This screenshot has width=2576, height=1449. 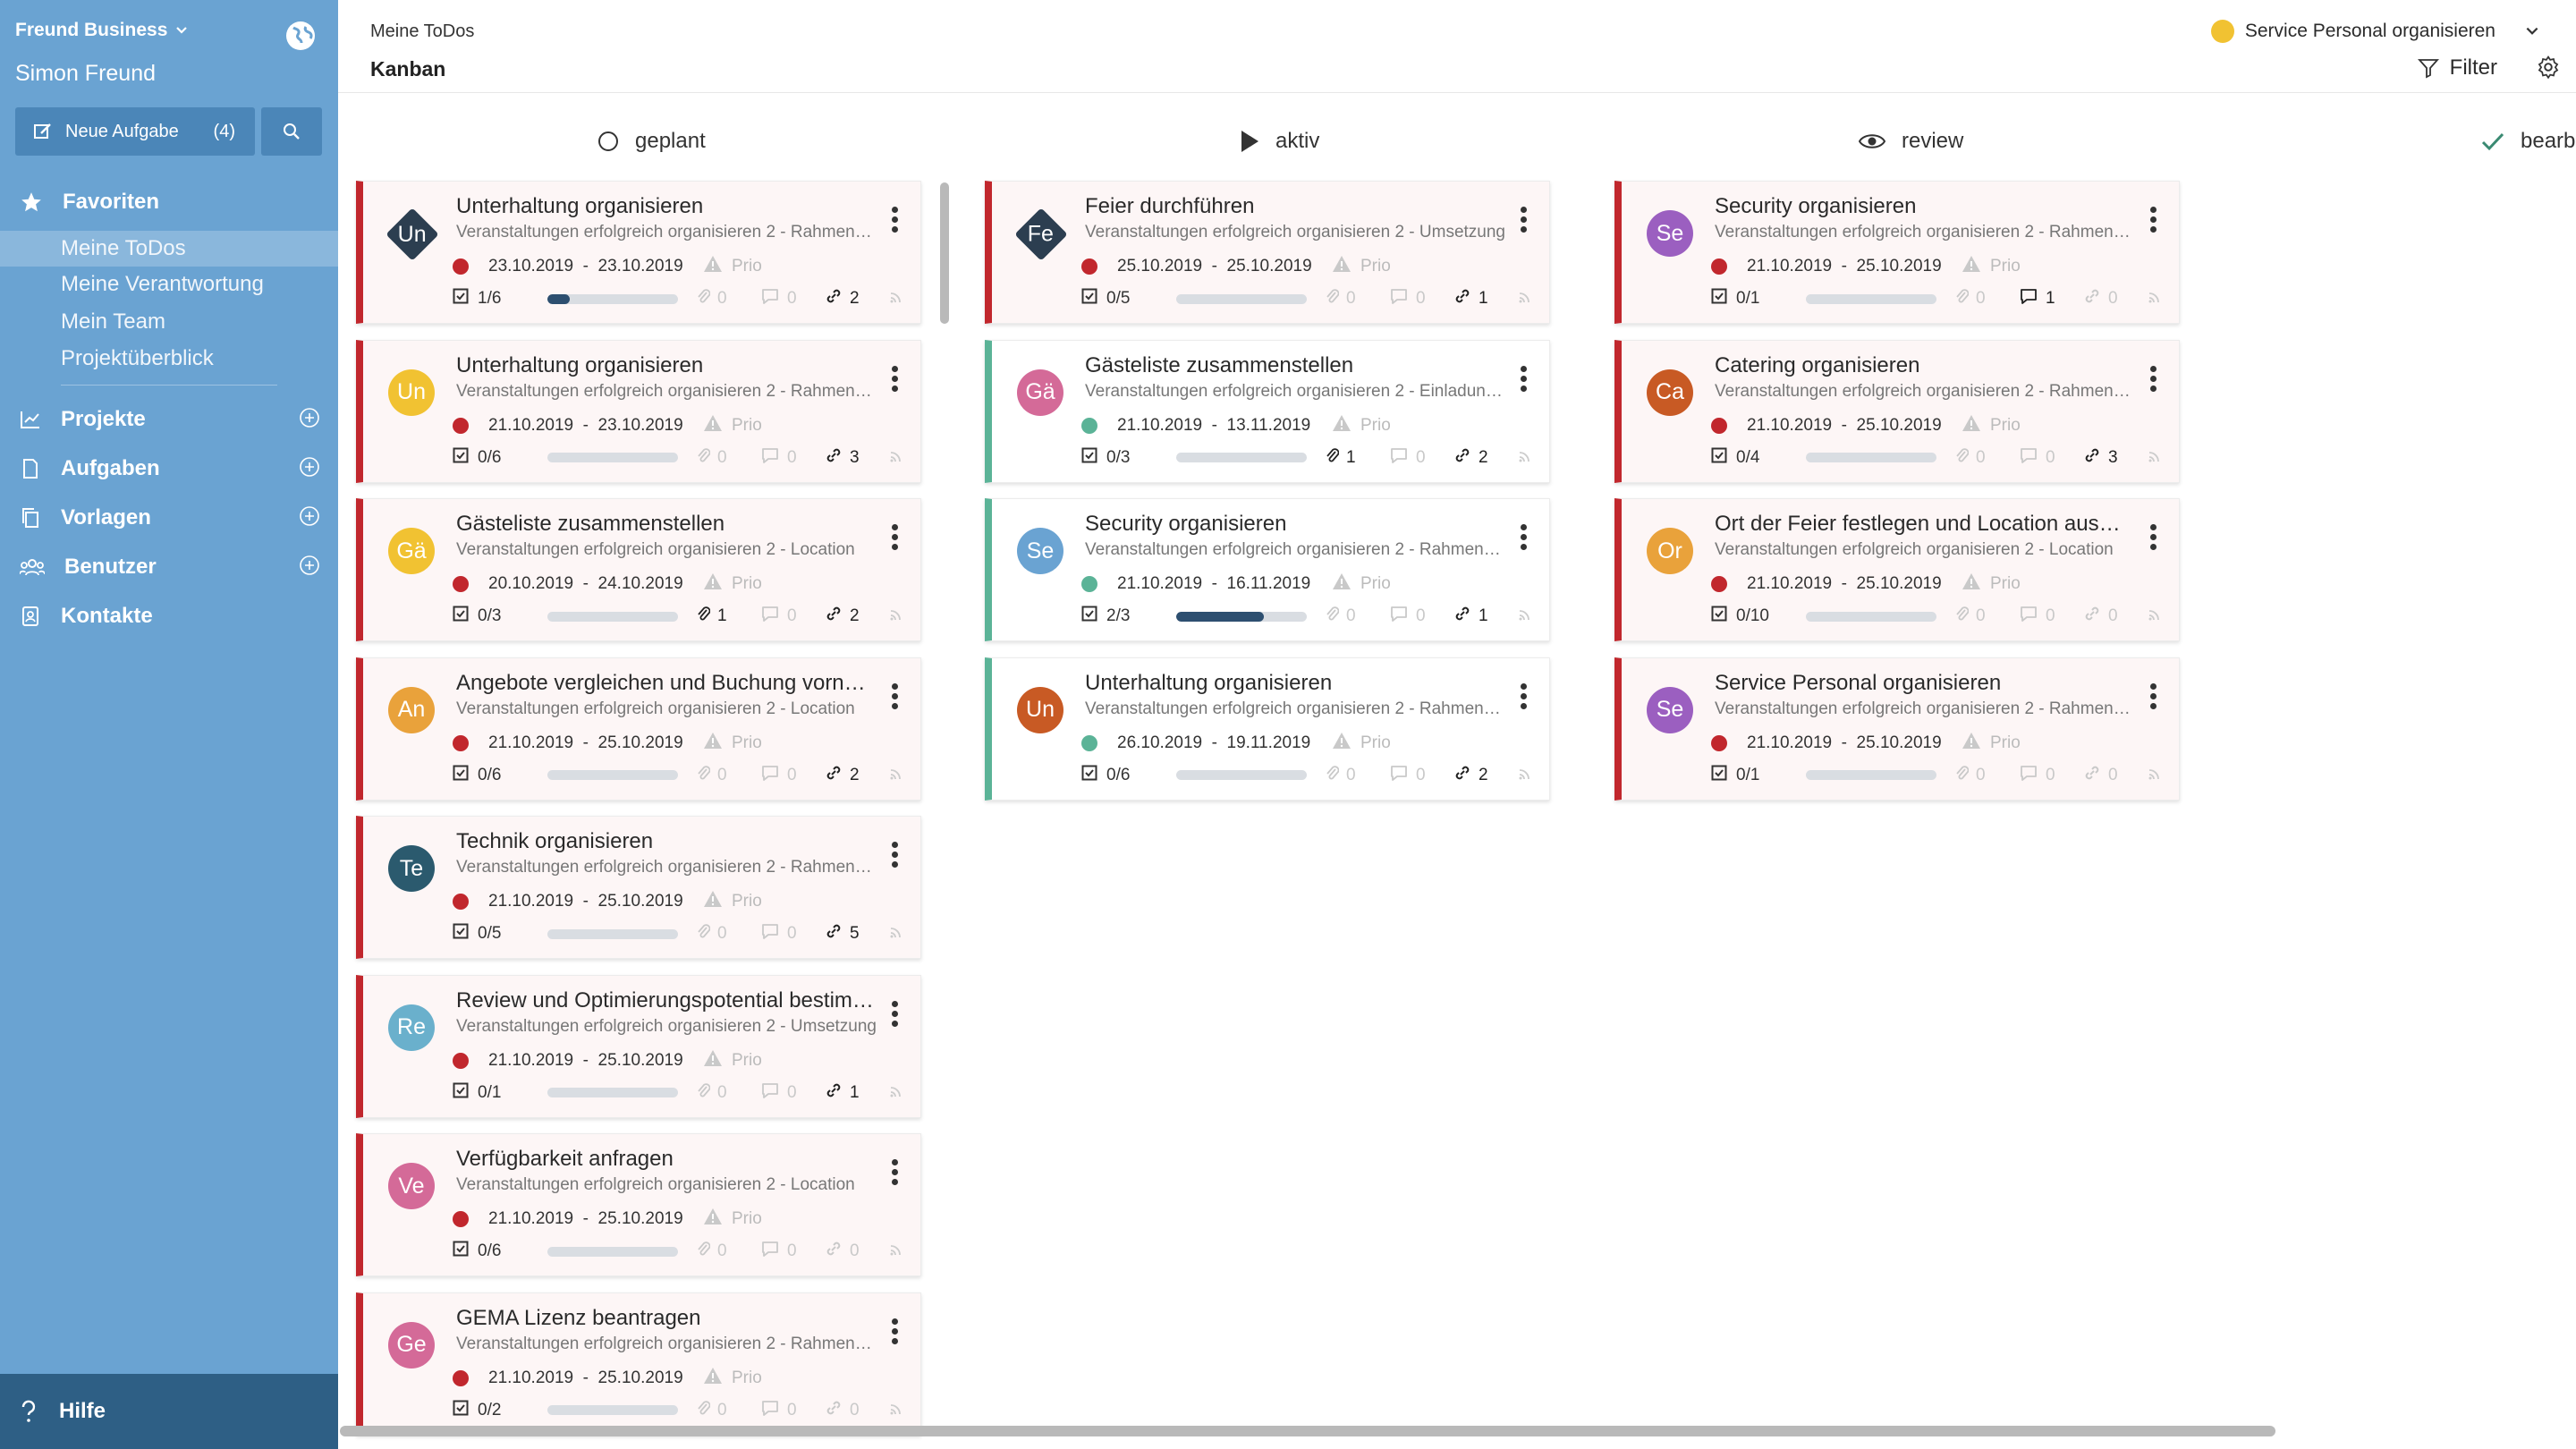 What do you see at coordinates (500, 1410) in the screenshot?
I see `checklist-count: 0/2` at bounding box center [500, 1410].